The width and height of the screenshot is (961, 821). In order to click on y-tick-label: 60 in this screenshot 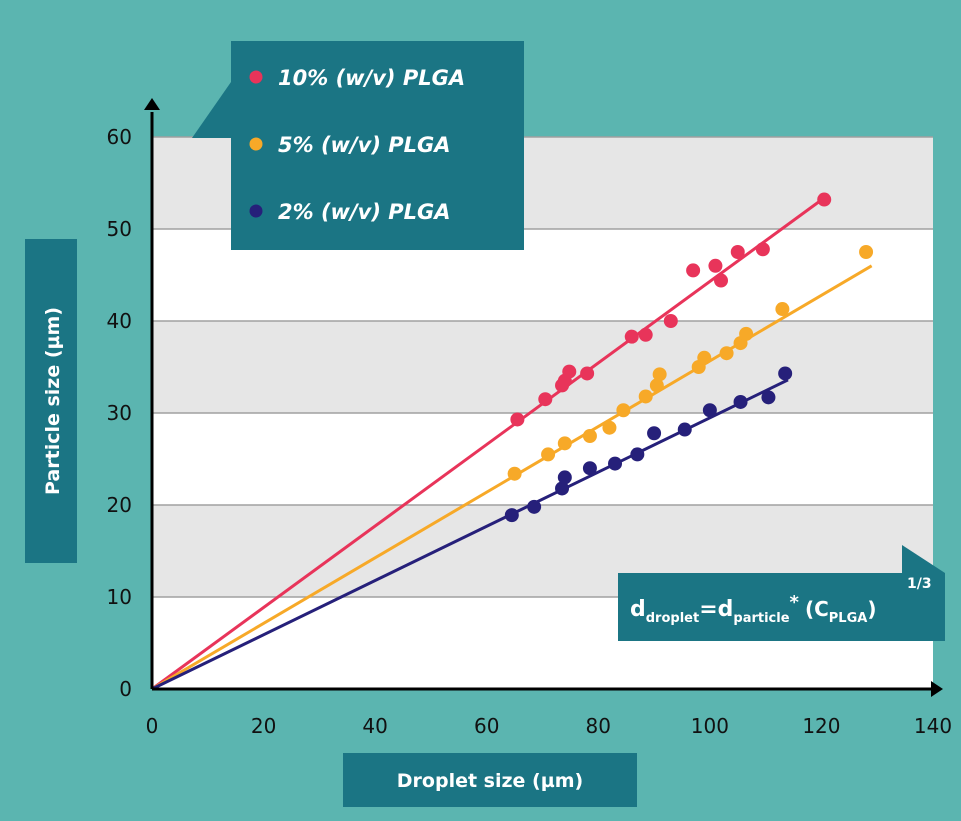, I will do `click(119, 137)`.